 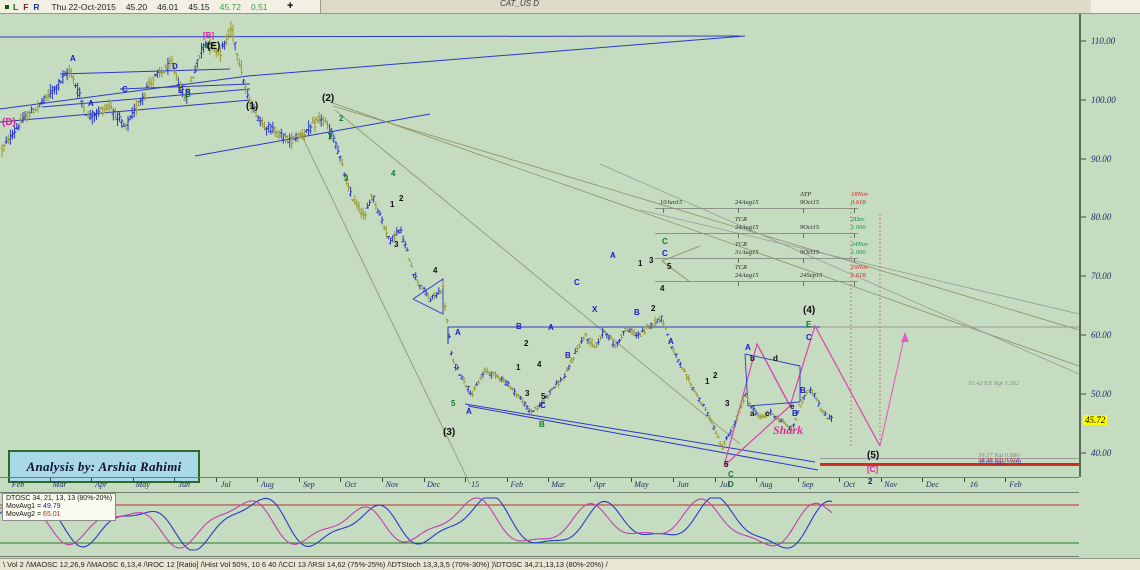 What do you see at coordinates (873, 455) in the screenshot?
I see `wave-label: (5)` at bounding box center [873, 455].